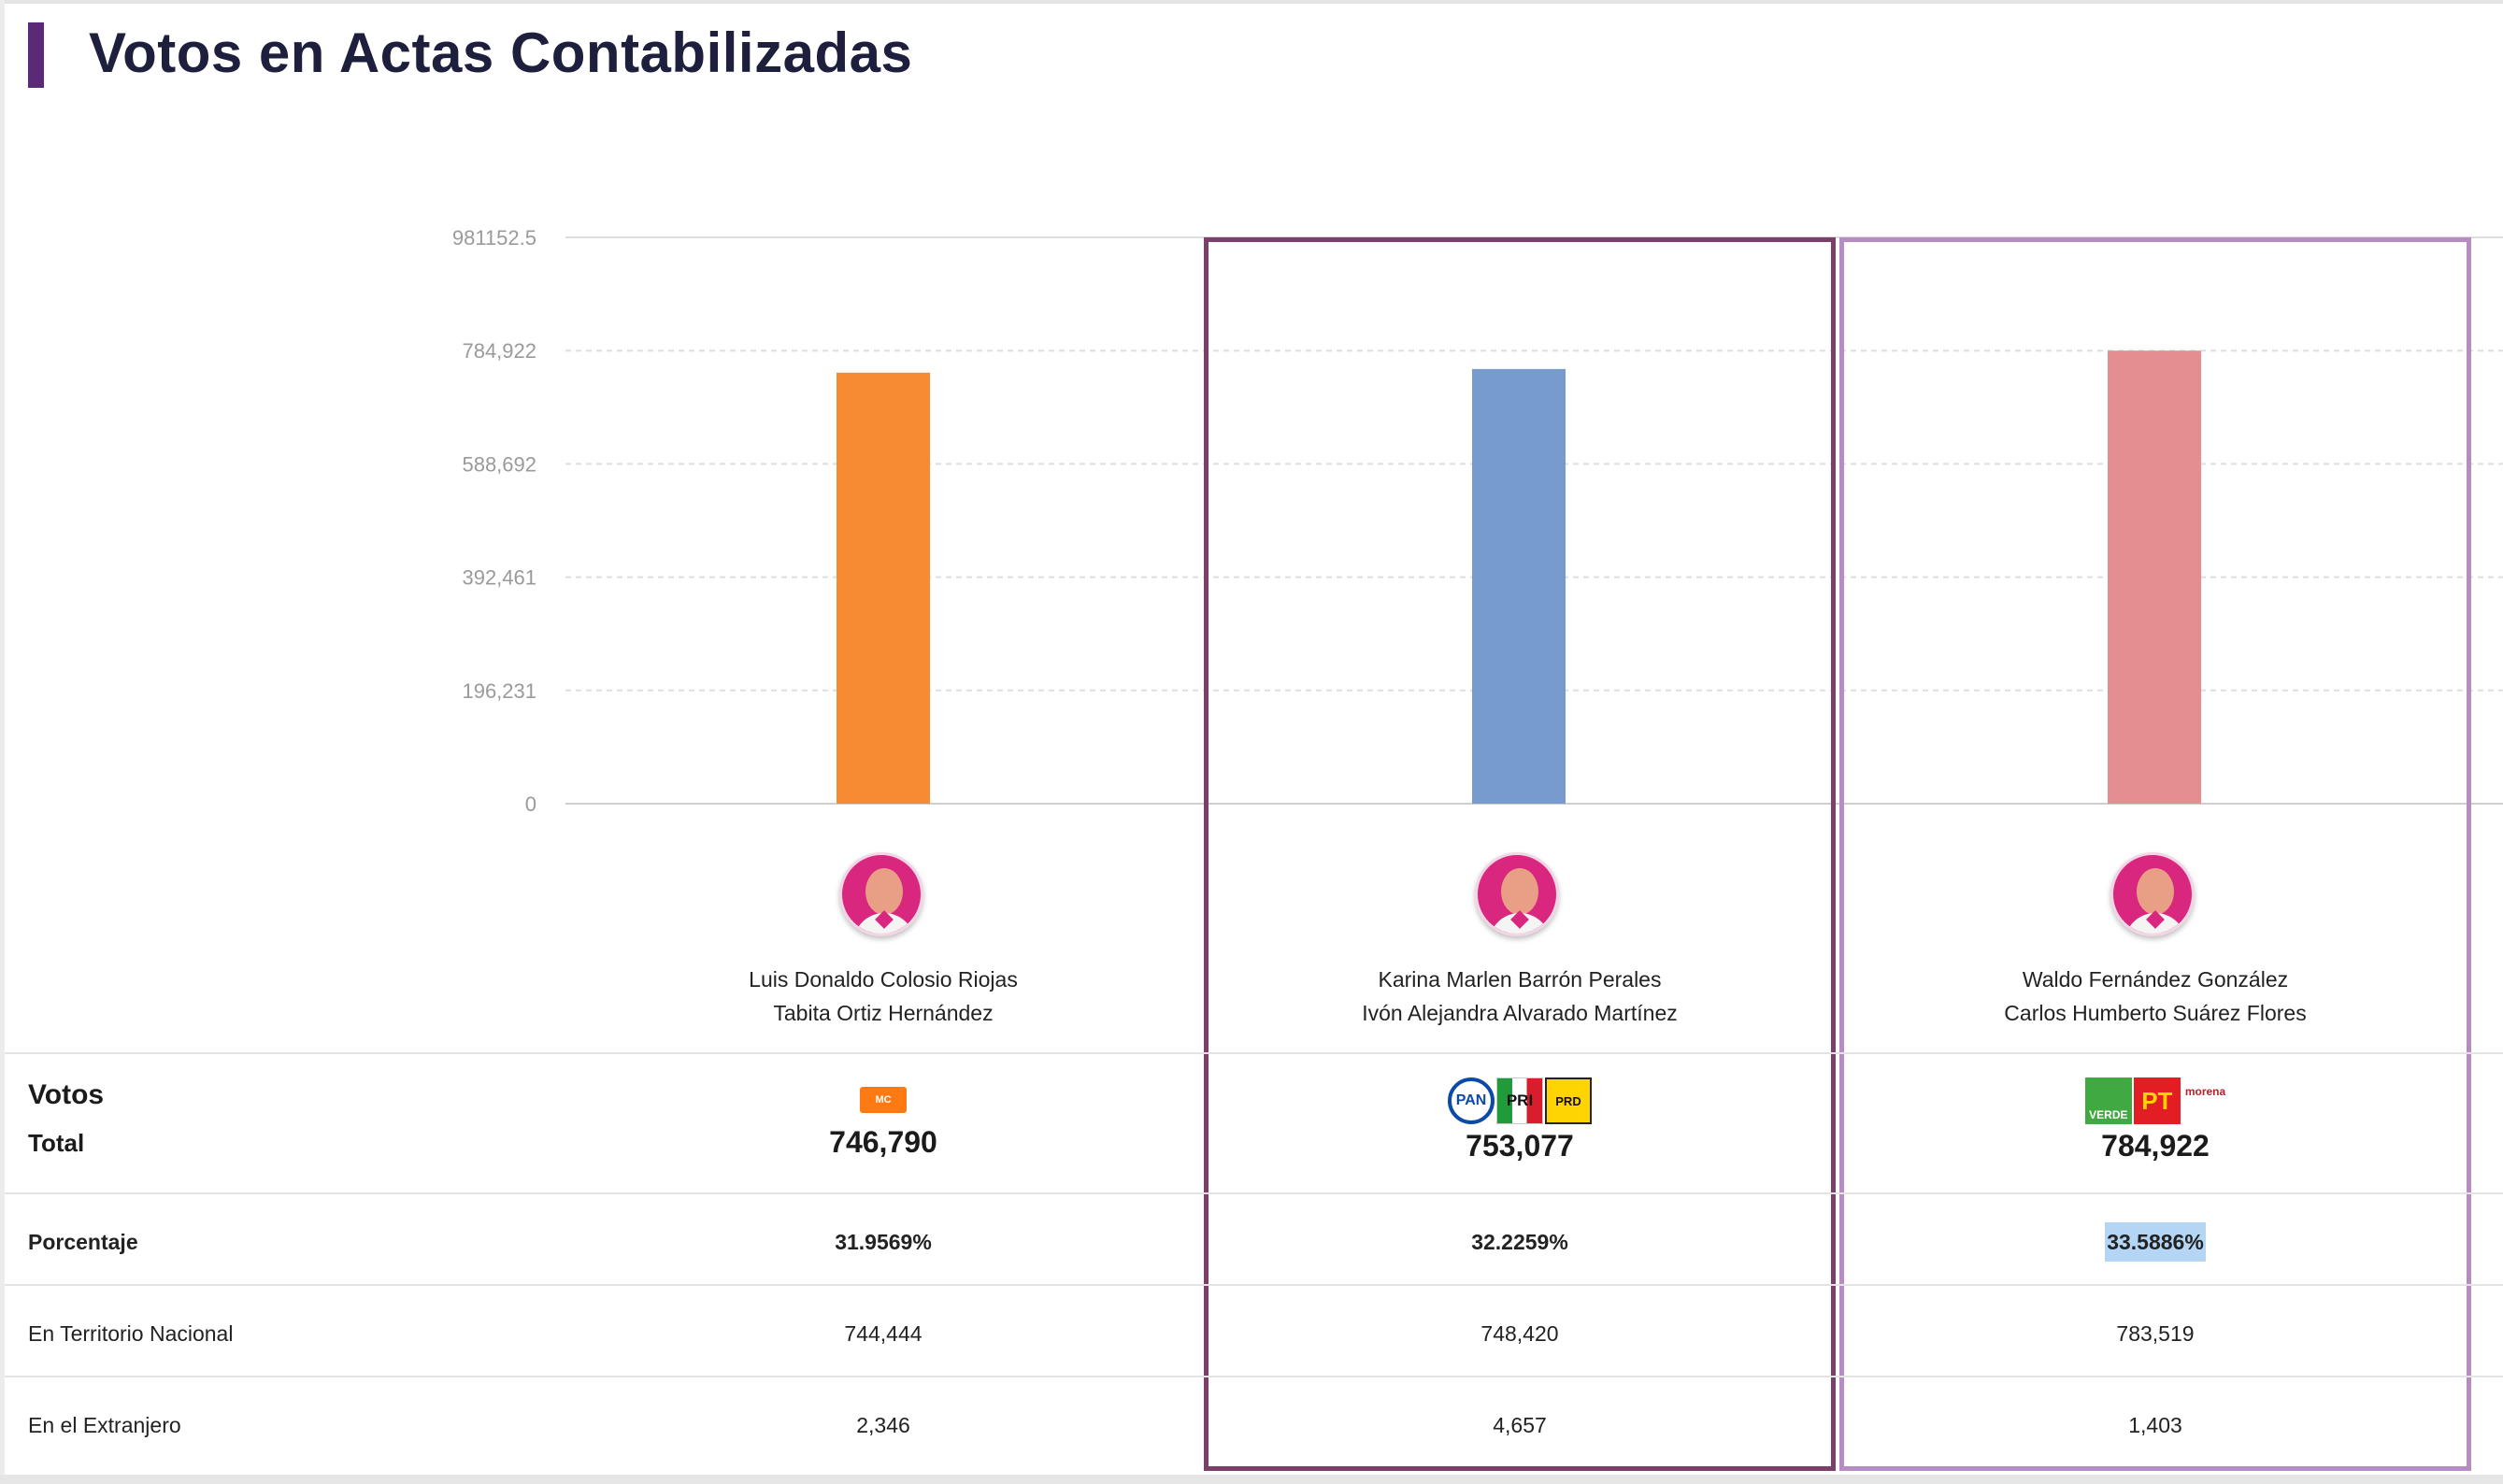 The width and height of the screenshot is (2503, 1484). I want to click on y-tick-label: 588,692, so click(499, 464).